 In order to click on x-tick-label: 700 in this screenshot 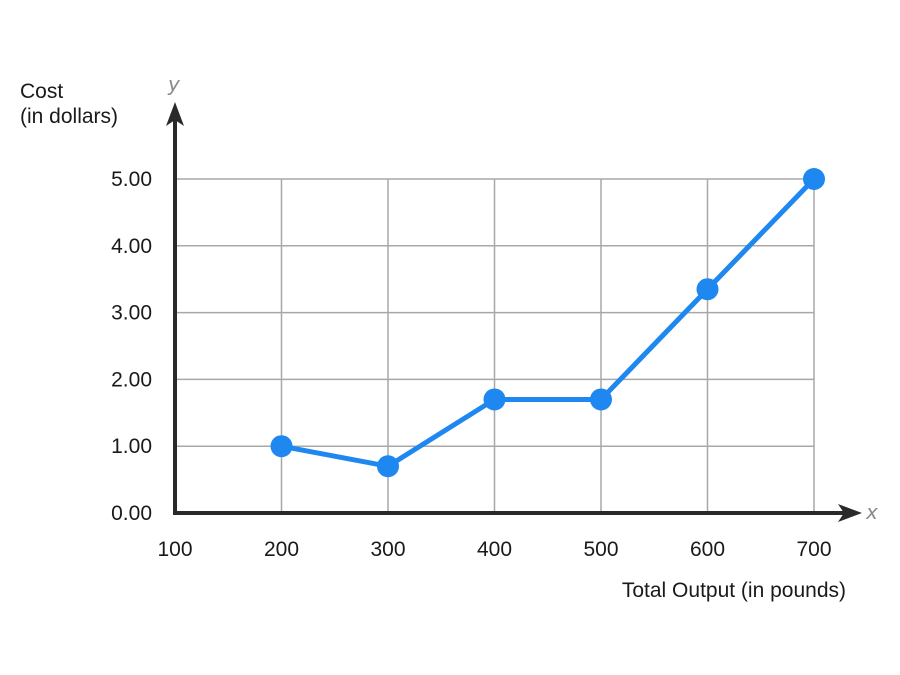, I will do `click(813, 549)`.